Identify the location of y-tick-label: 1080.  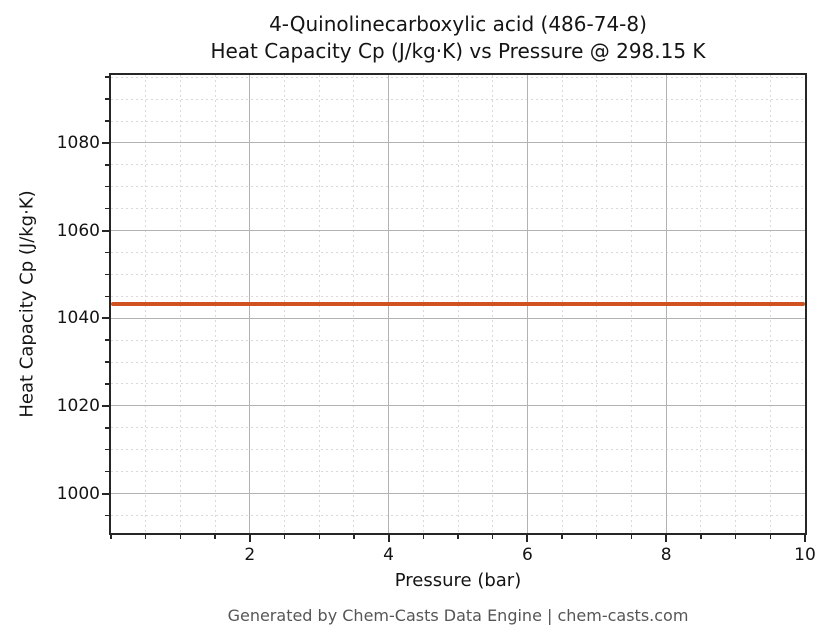
(78, 142).